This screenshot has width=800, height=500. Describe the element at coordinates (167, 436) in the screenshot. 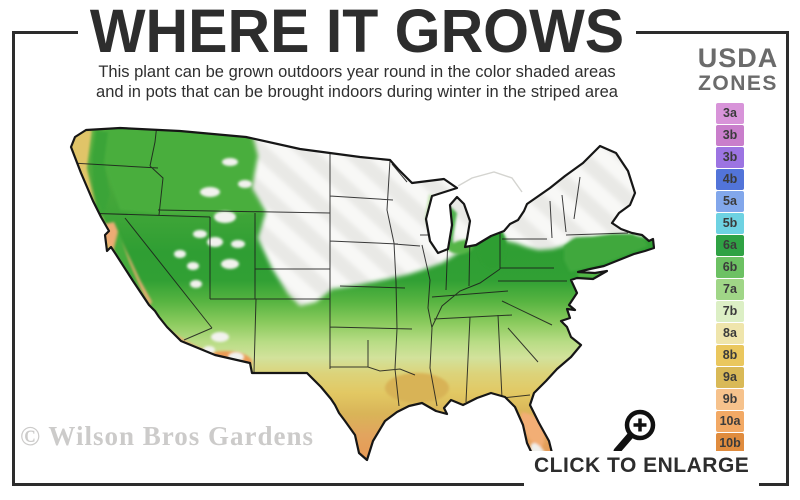

I see `watermark: © Wilson Bros Gardens` at that location.